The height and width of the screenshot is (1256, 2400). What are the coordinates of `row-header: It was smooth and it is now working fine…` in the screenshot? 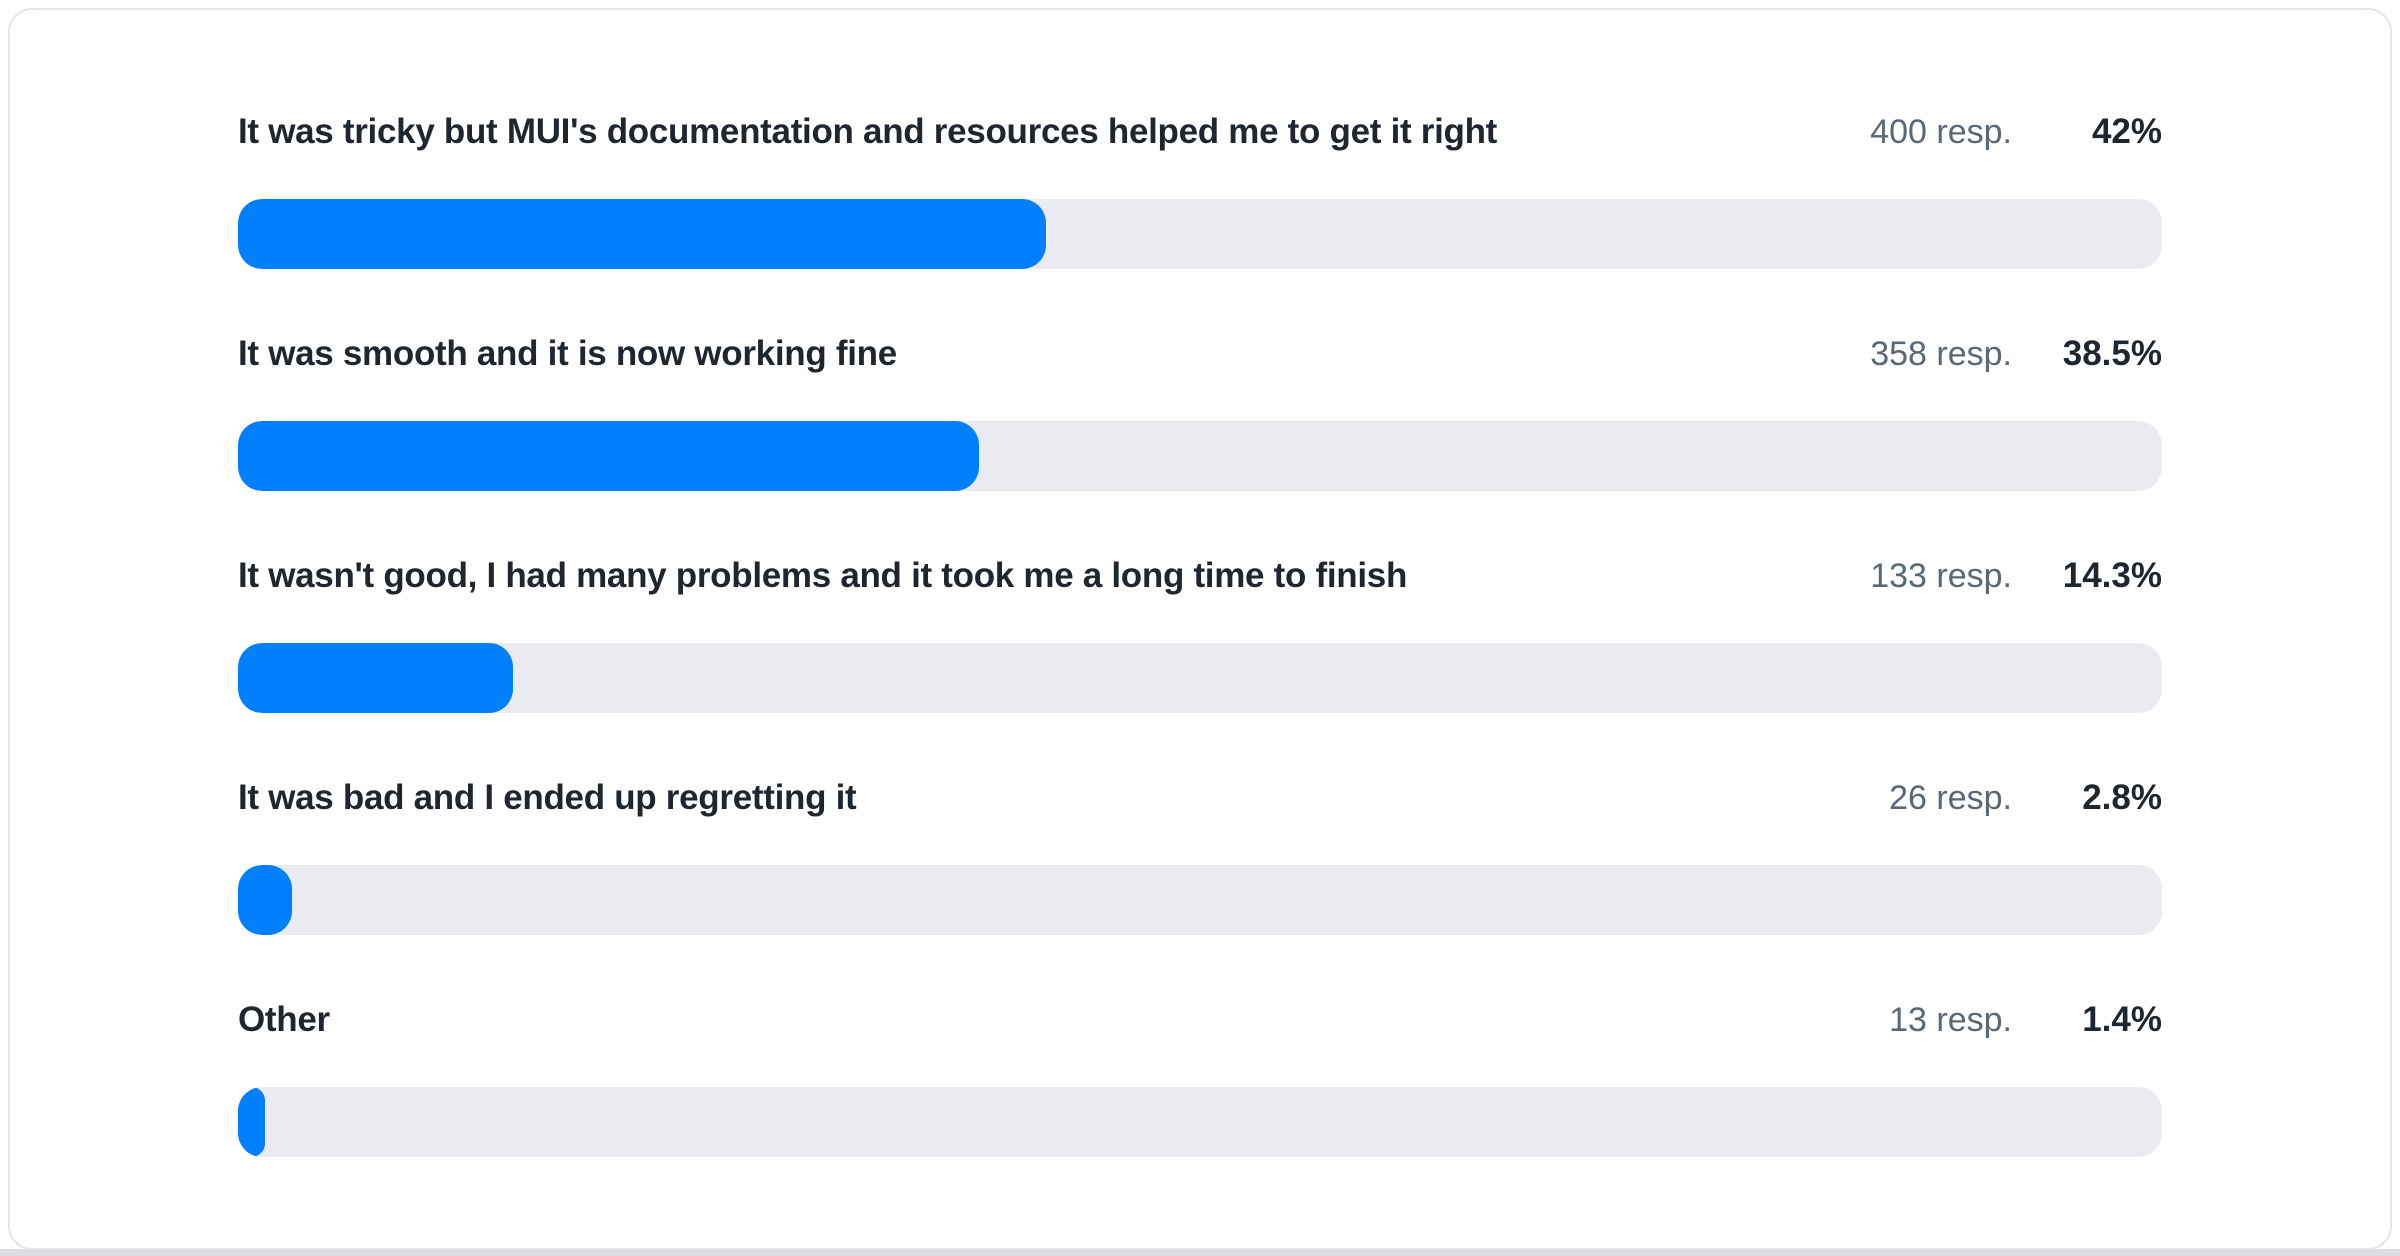 It's located at (1200, 354).